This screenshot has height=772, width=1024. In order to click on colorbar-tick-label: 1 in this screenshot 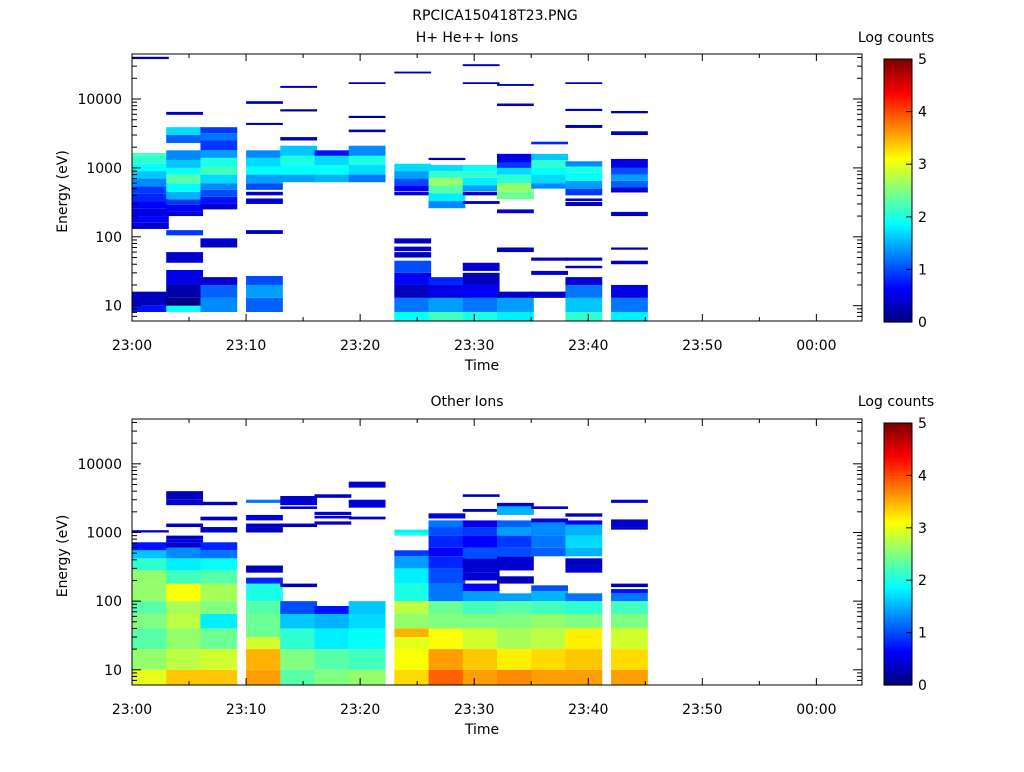, I will do `click(922, 634)`.